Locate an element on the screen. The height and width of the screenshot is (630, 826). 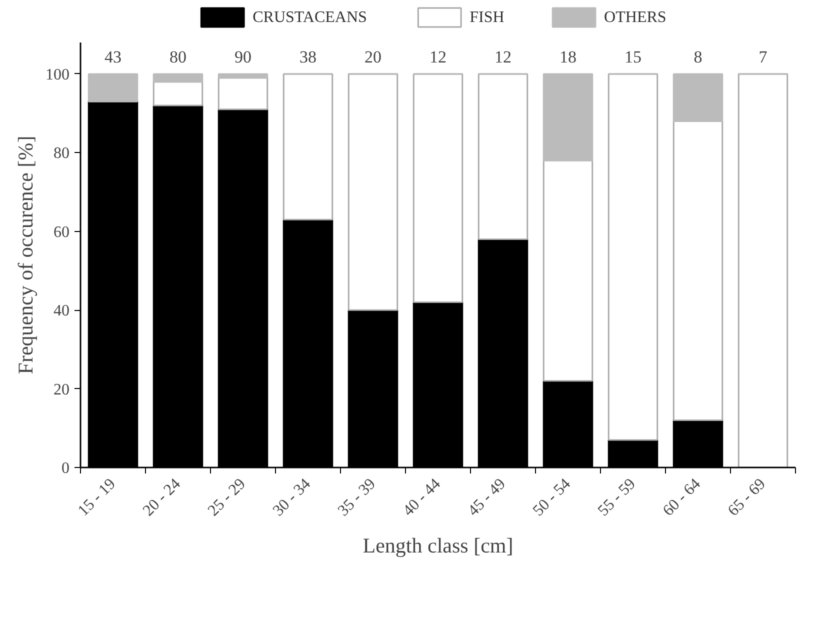
legend-label: CRUSTACEANS is located at coordinates (309, 17).